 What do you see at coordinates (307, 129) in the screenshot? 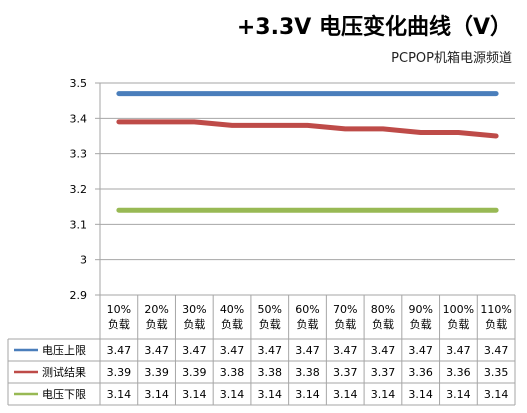
I see `series-line` at bounding box center [307, 129].